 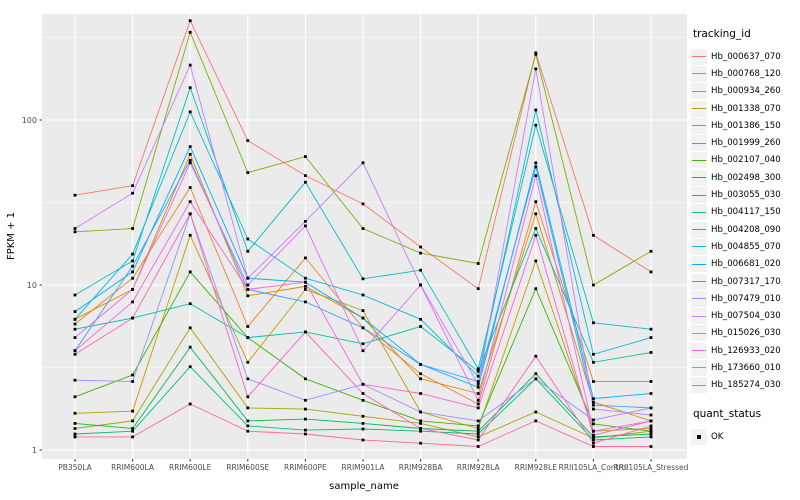 I want to click on legend-item-label: Hb_004208_090, so click(x=746, y=229).